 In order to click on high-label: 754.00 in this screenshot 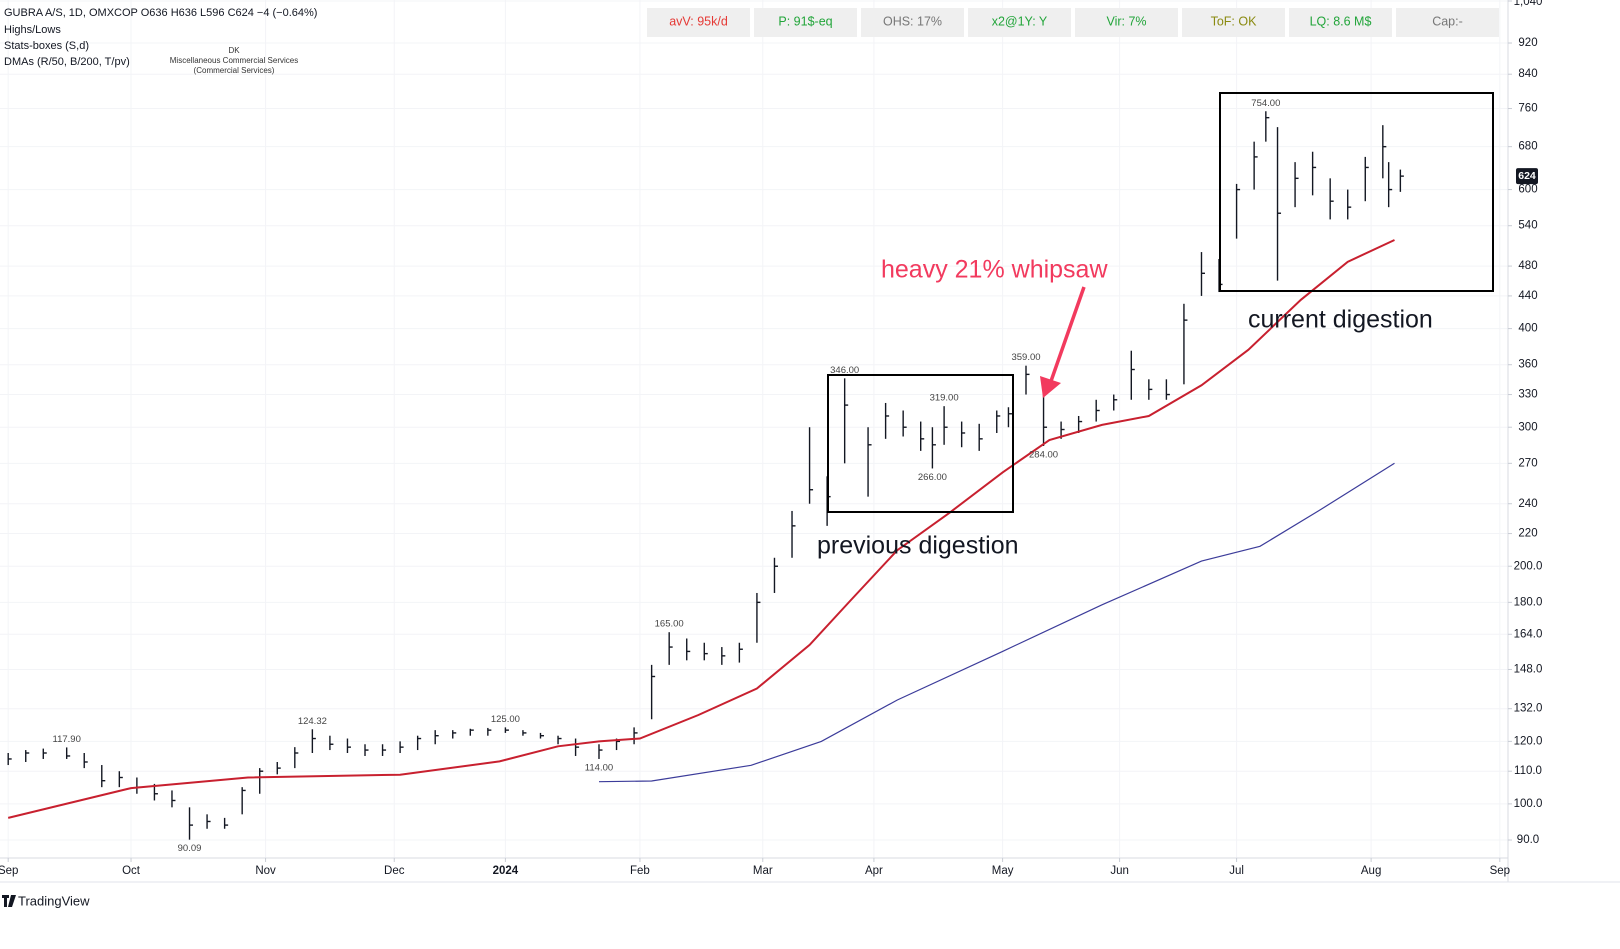, I will do `click(1265, 103)`.